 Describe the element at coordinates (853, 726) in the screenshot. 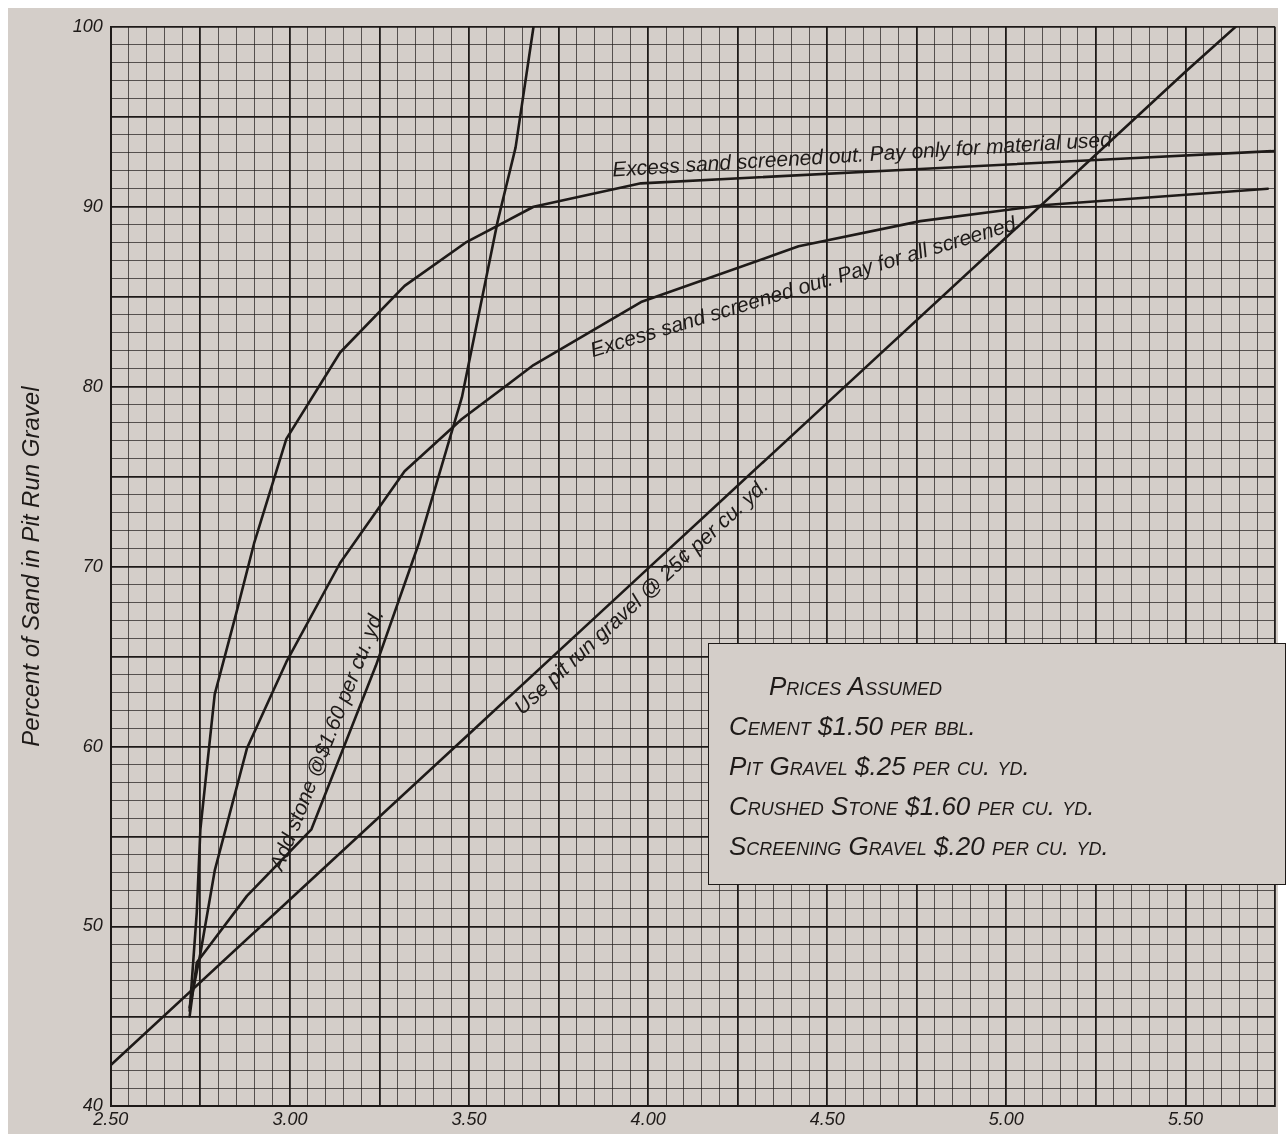

I see `annotation: Cement $1.50 per bbl.` at that location.